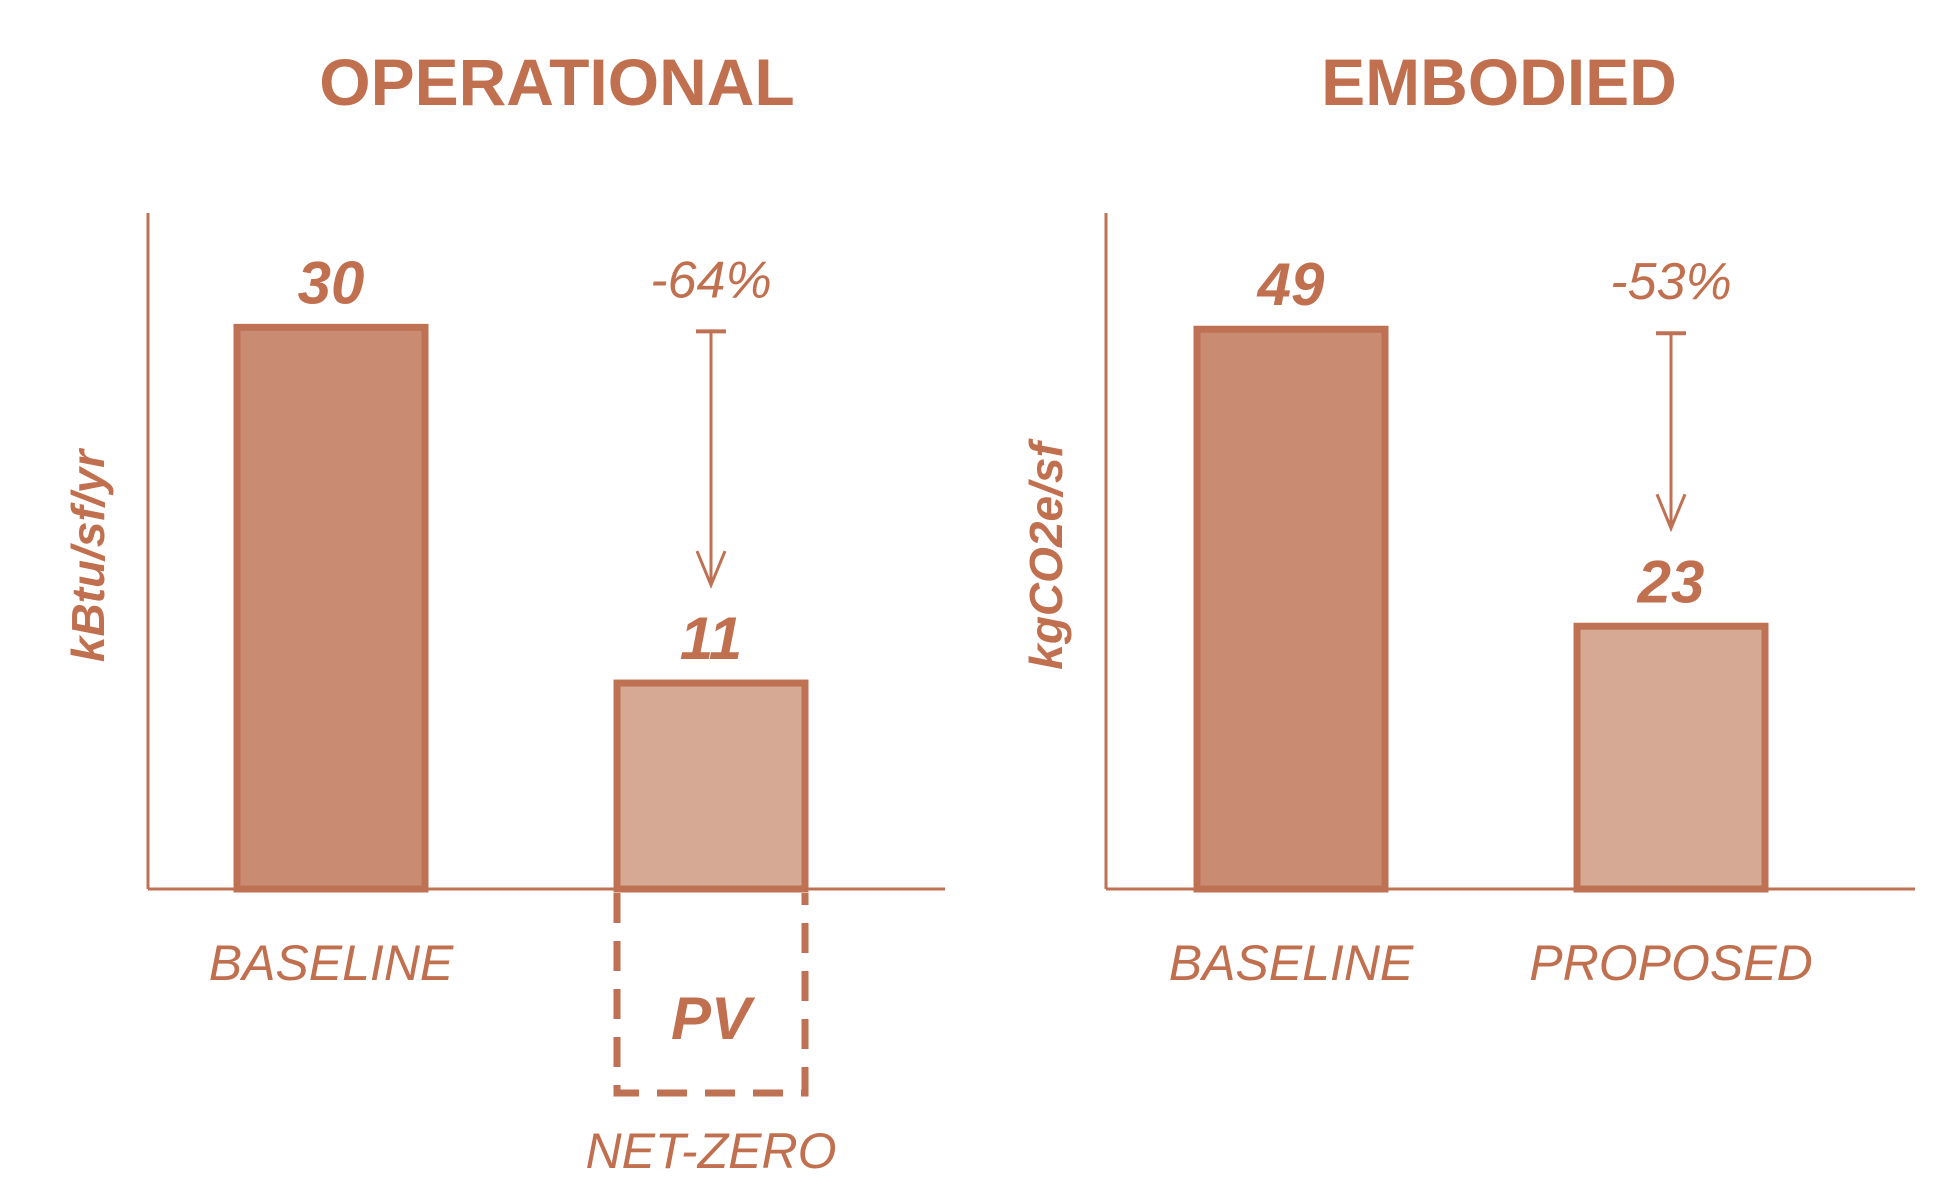  Describe the element at coordinates (711, 1151) in the screenshot. I see `net-zero-caption: NET-ZERO` at that location.